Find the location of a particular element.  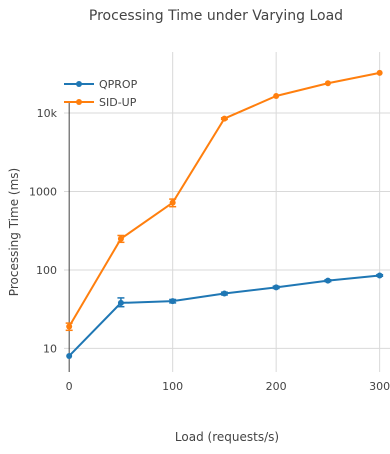

legend-item-qprop: QPROP is located at coordinates (101, 84).